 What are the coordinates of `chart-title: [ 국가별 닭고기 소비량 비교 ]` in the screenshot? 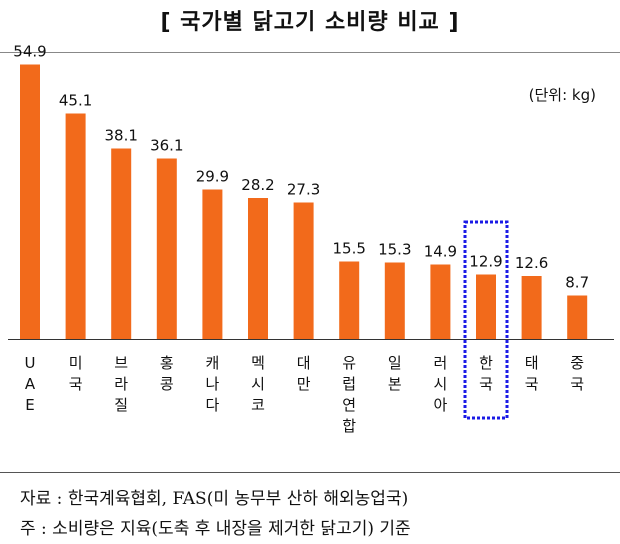 It's located at (310, 22).